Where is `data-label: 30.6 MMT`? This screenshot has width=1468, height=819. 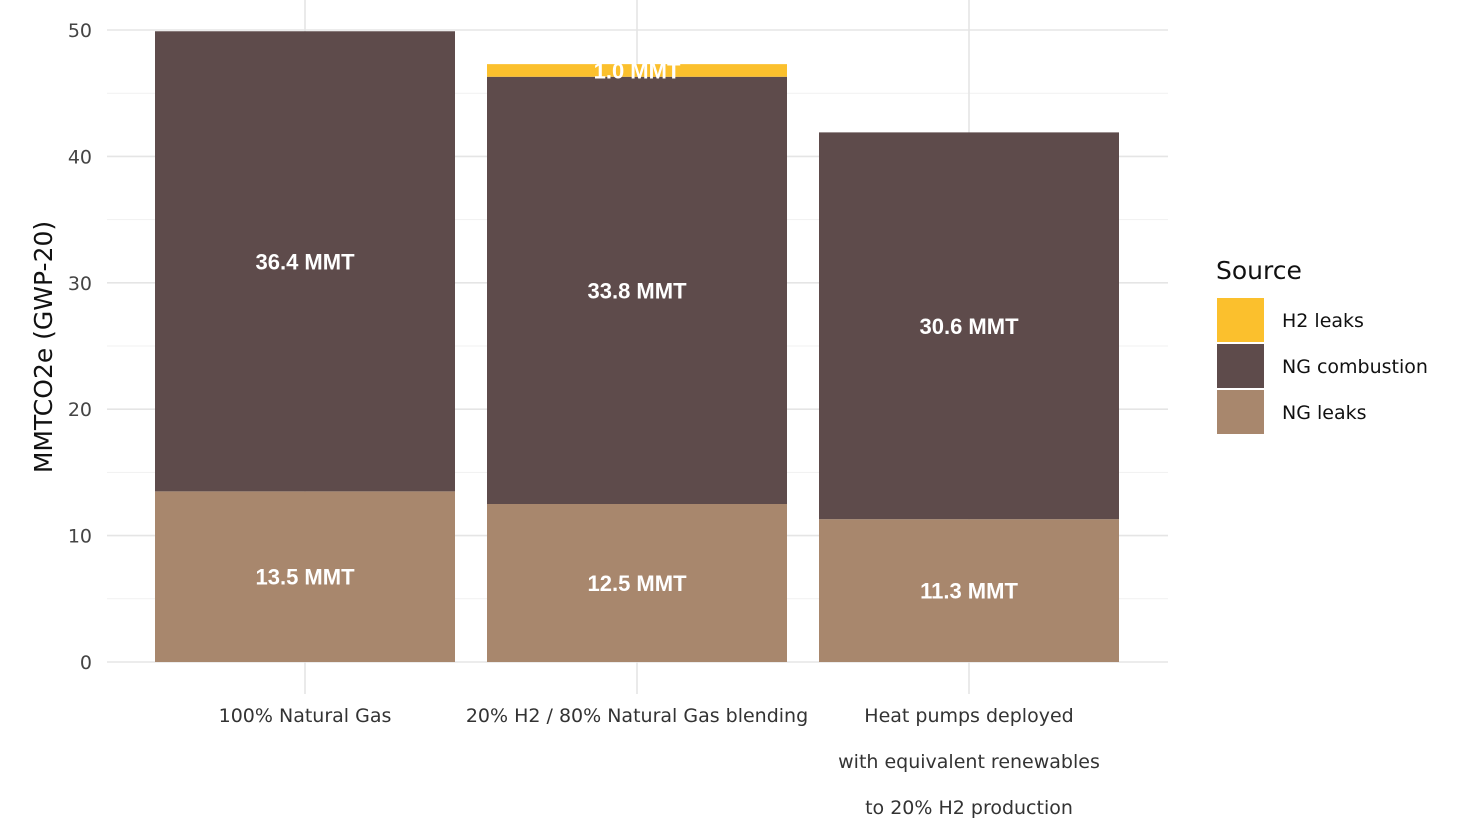
data-label: 30.6 MMT is located at coordinates (969, 326).